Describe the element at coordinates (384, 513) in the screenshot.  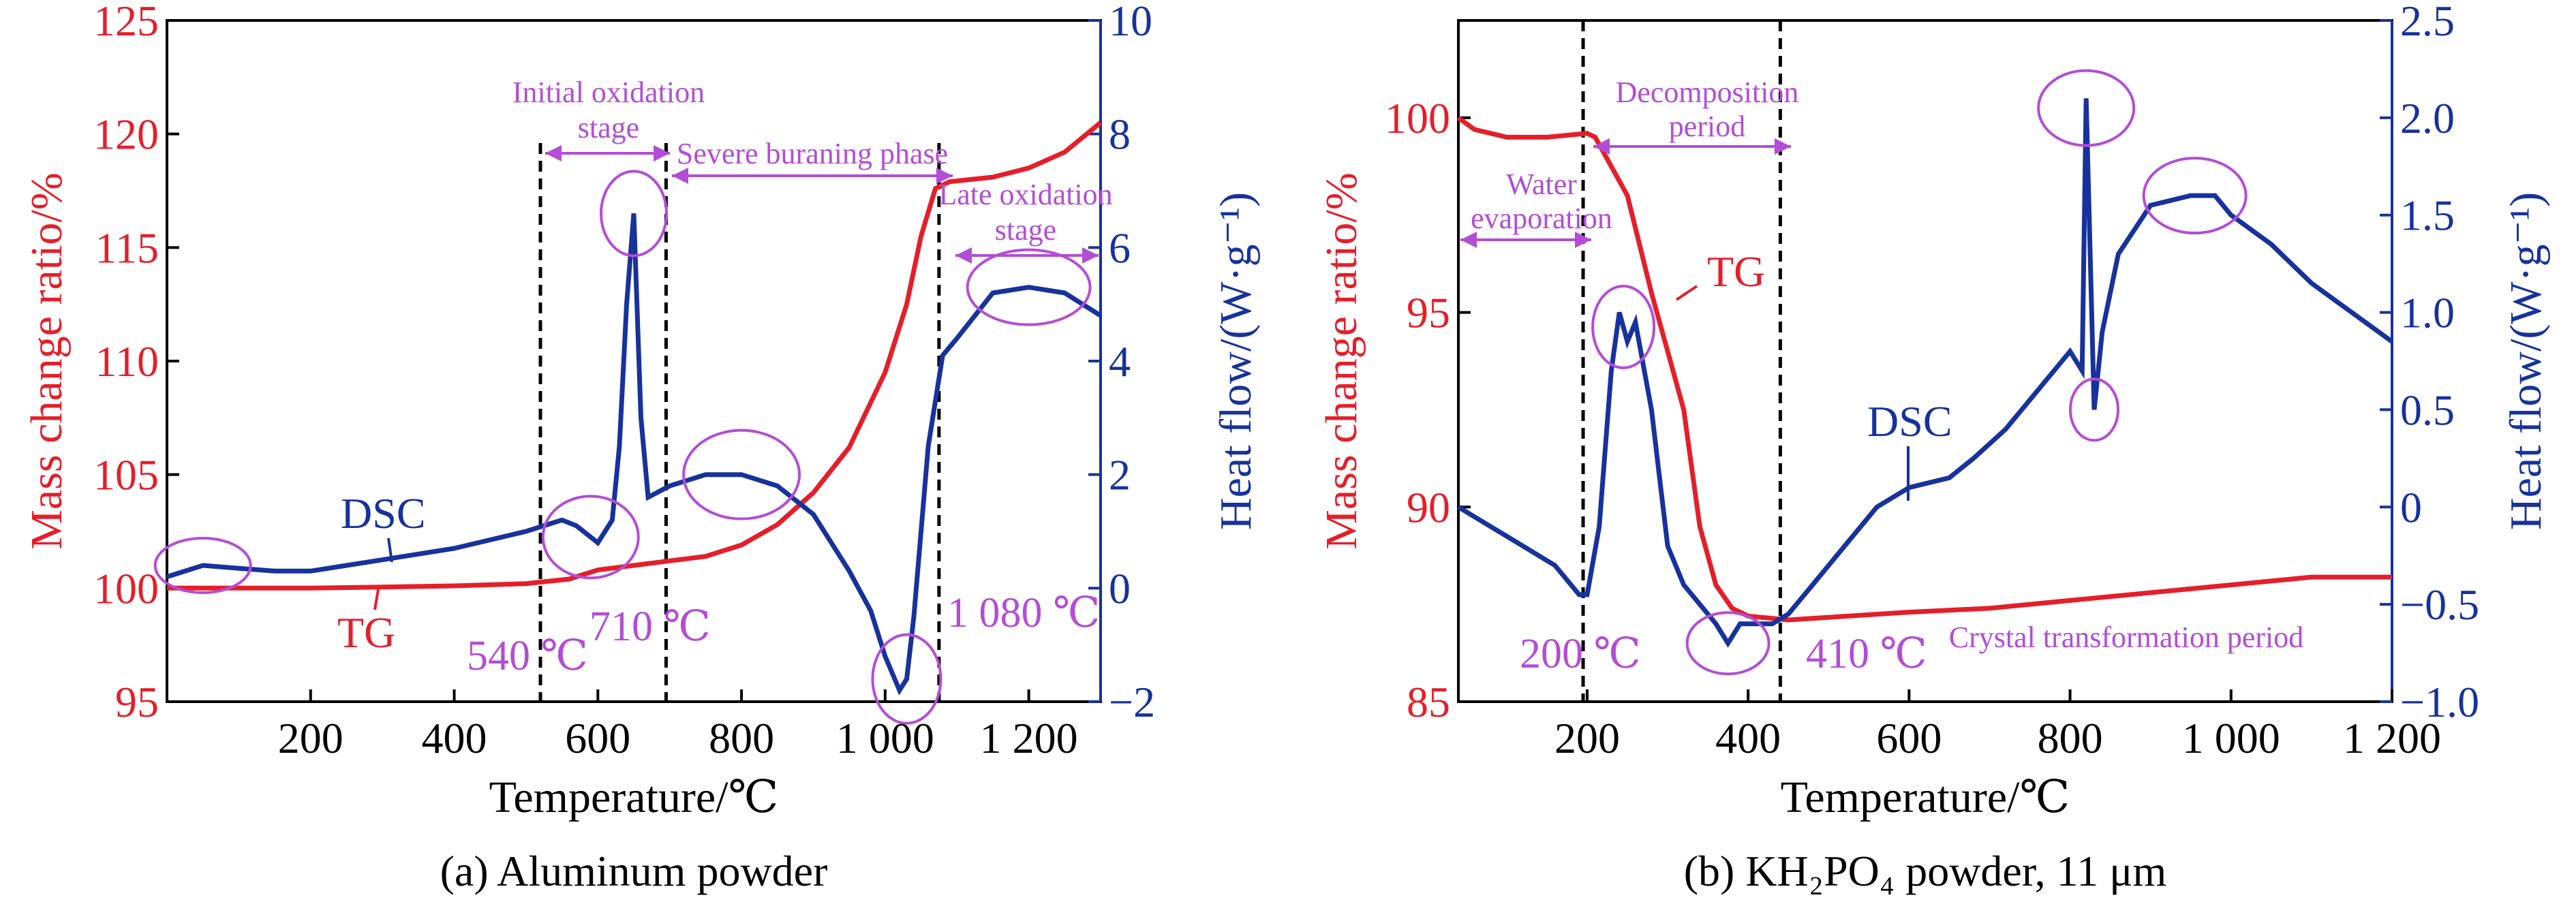
I see `panel-a-dsc-label: DSC` at that location.